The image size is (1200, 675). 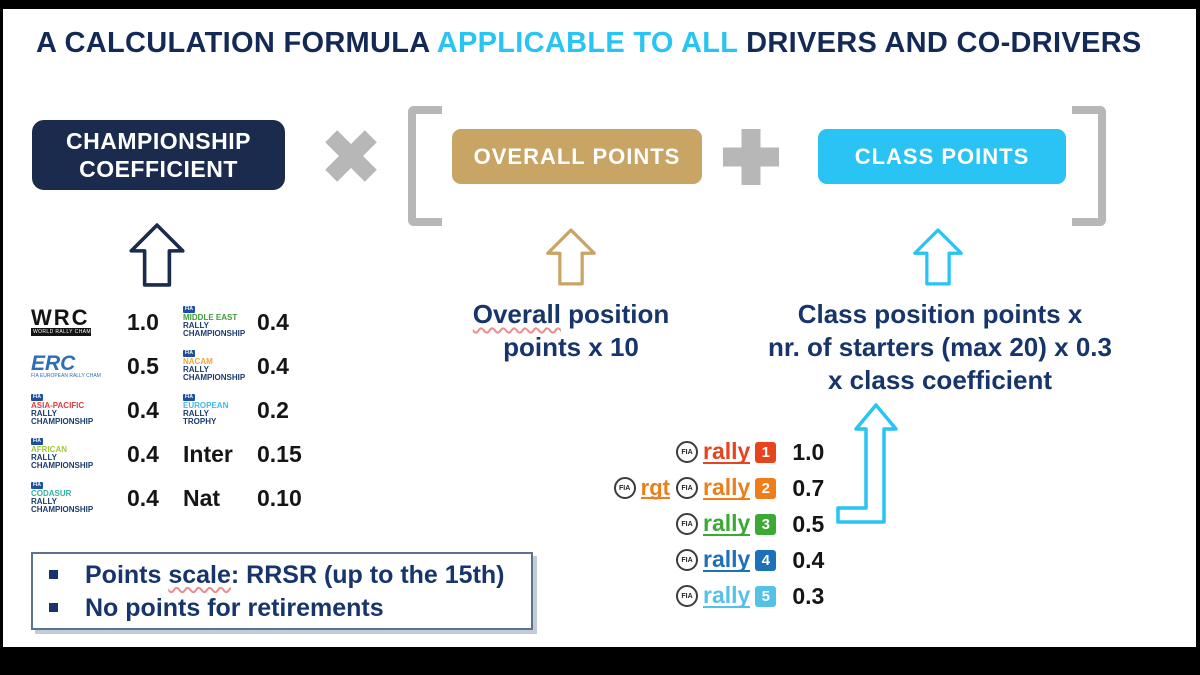 I want to click on rally5-wordmark: rally, so click(x=727, y=594).